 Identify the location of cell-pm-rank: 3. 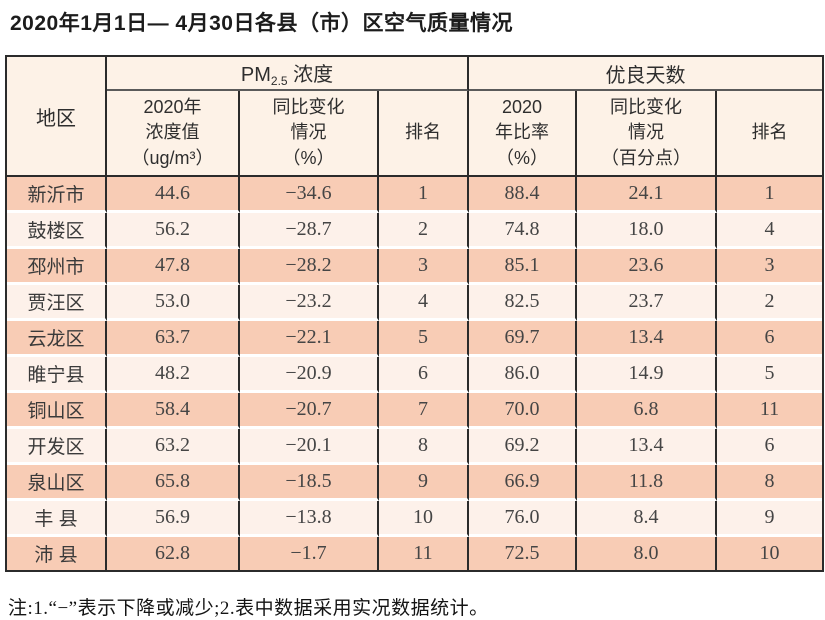
(424, 267).